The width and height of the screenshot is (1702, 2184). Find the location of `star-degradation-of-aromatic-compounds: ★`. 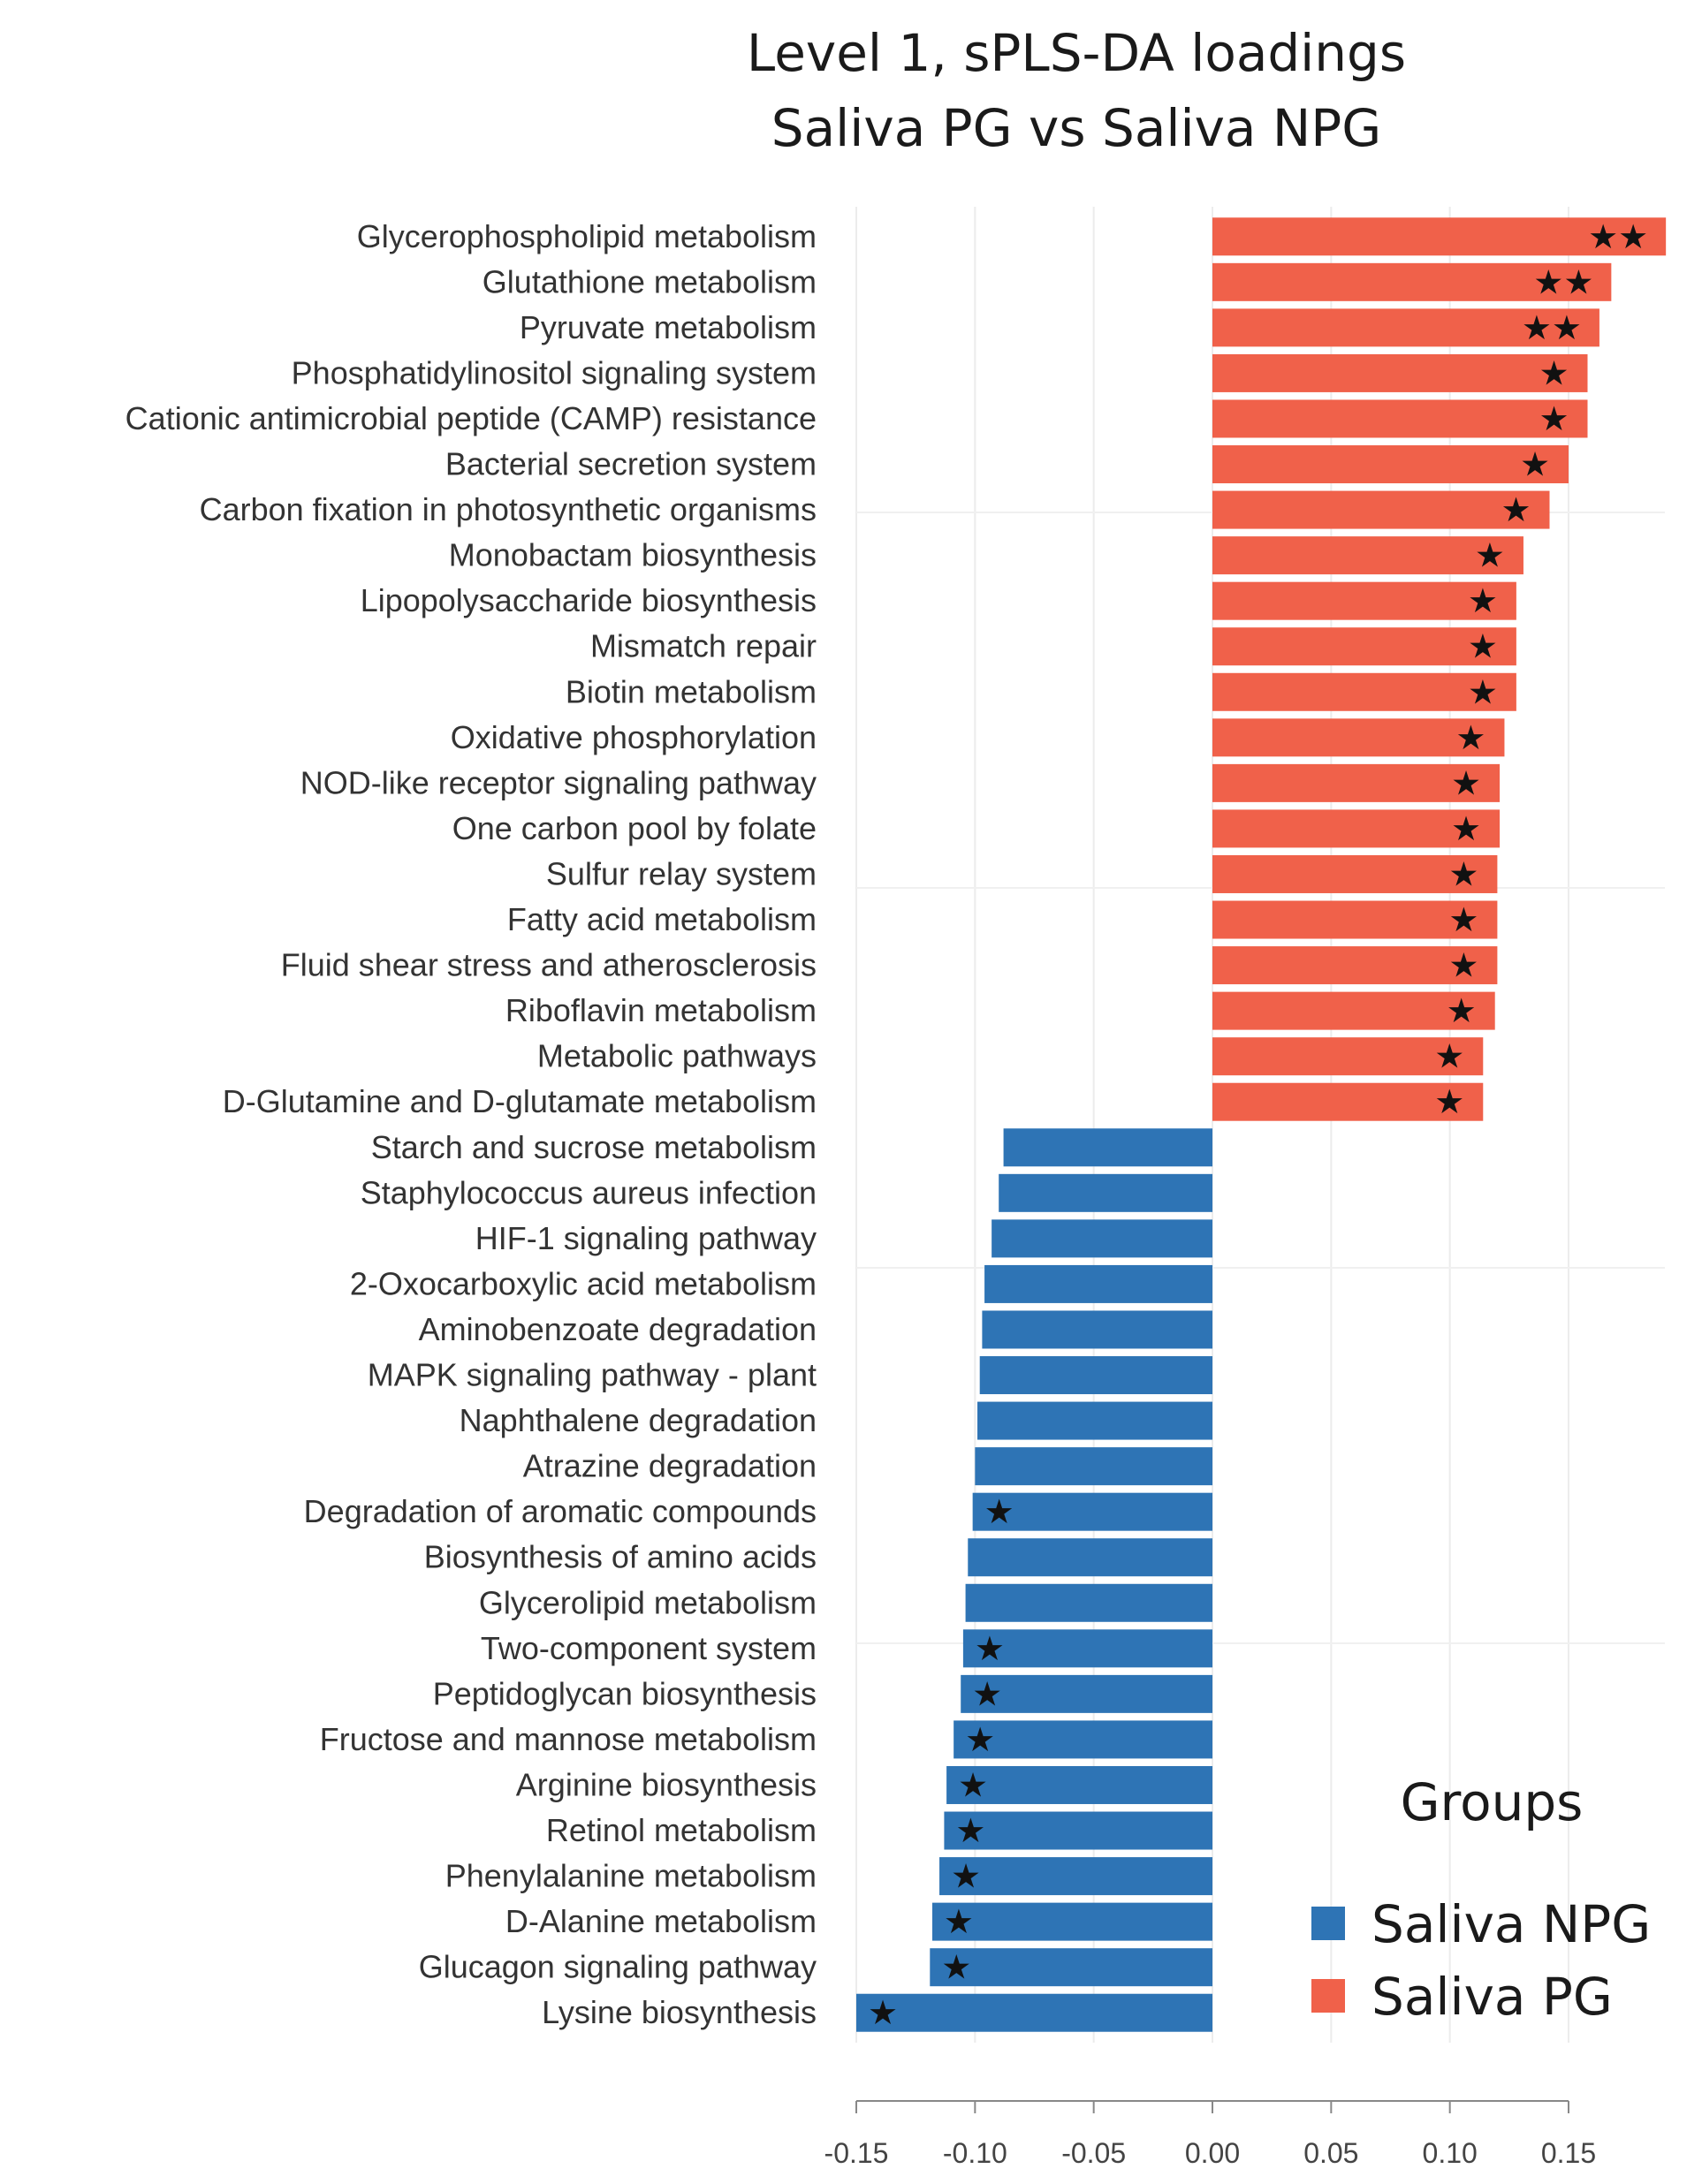

star-degradation-of-aromatic-compounds: ★ is located at coordinates (999, 1511).